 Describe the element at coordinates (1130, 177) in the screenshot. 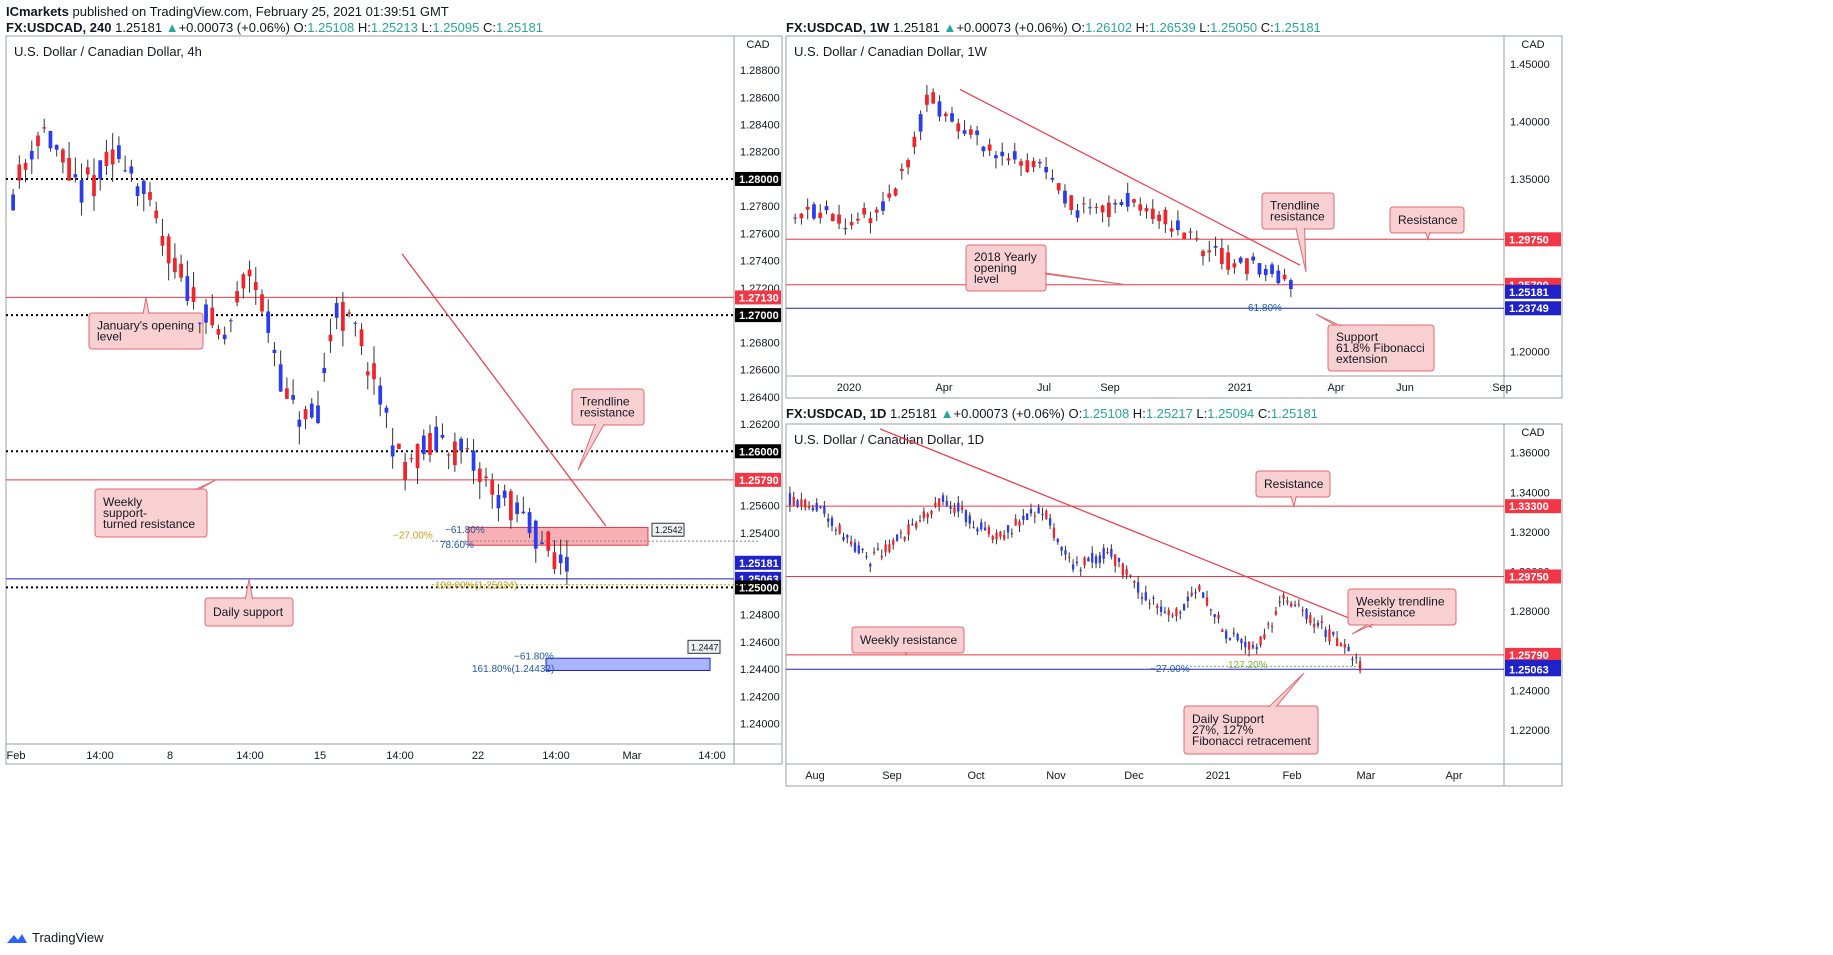

I see `w1-trendline` at that location.